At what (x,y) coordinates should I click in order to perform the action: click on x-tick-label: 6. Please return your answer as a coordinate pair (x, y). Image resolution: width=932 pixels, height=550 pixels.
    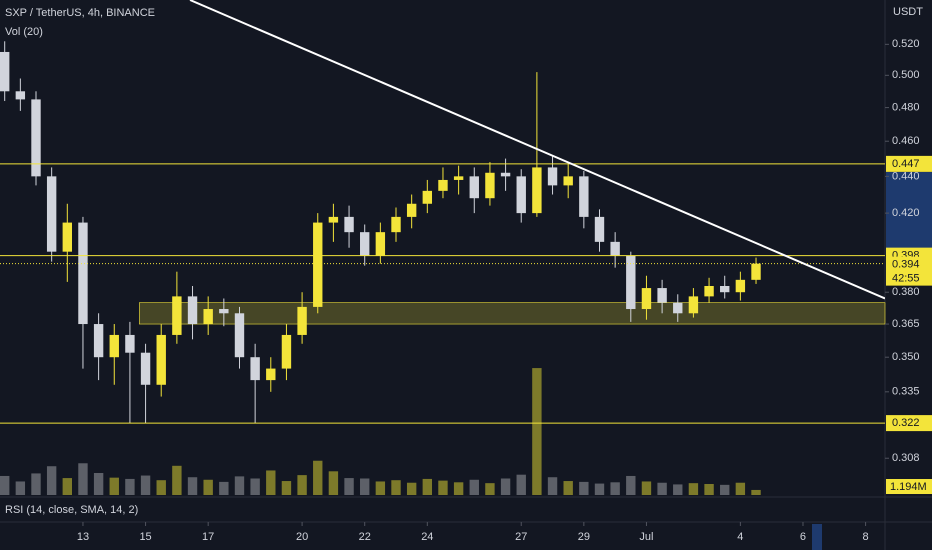
    Looking at the image, I should click on (803, 537).